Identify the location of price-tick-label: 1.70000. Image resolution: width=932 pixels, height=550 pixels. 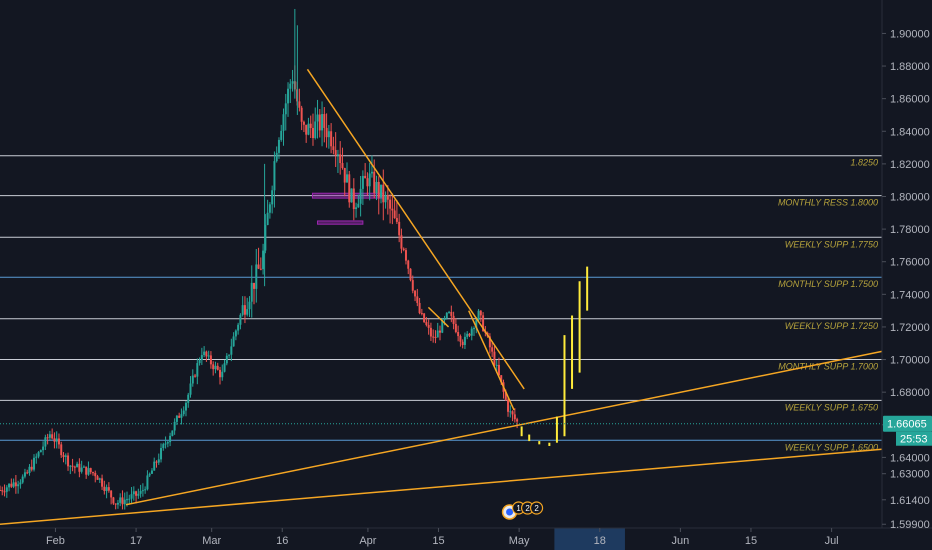
(910, 361).